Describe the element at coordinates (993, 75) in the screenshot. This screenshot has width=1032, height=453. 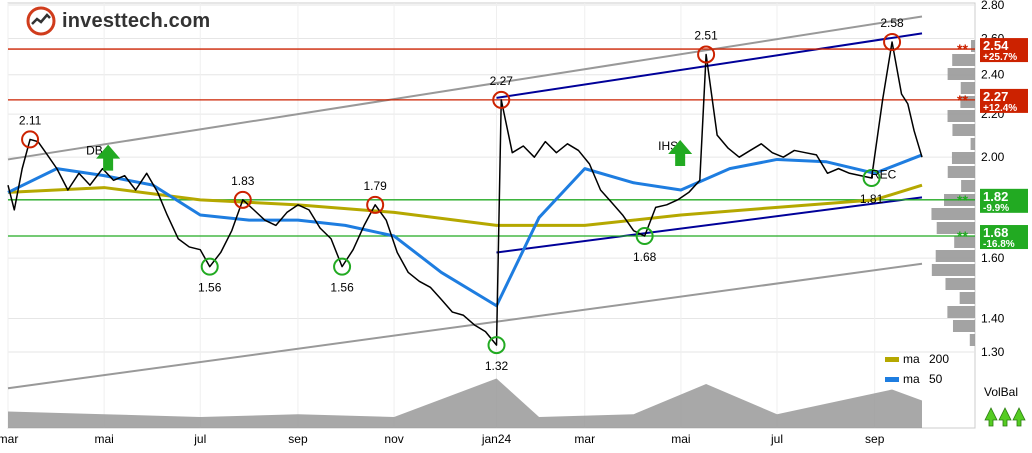
I see `y-tick-label: 2.40` at that location.